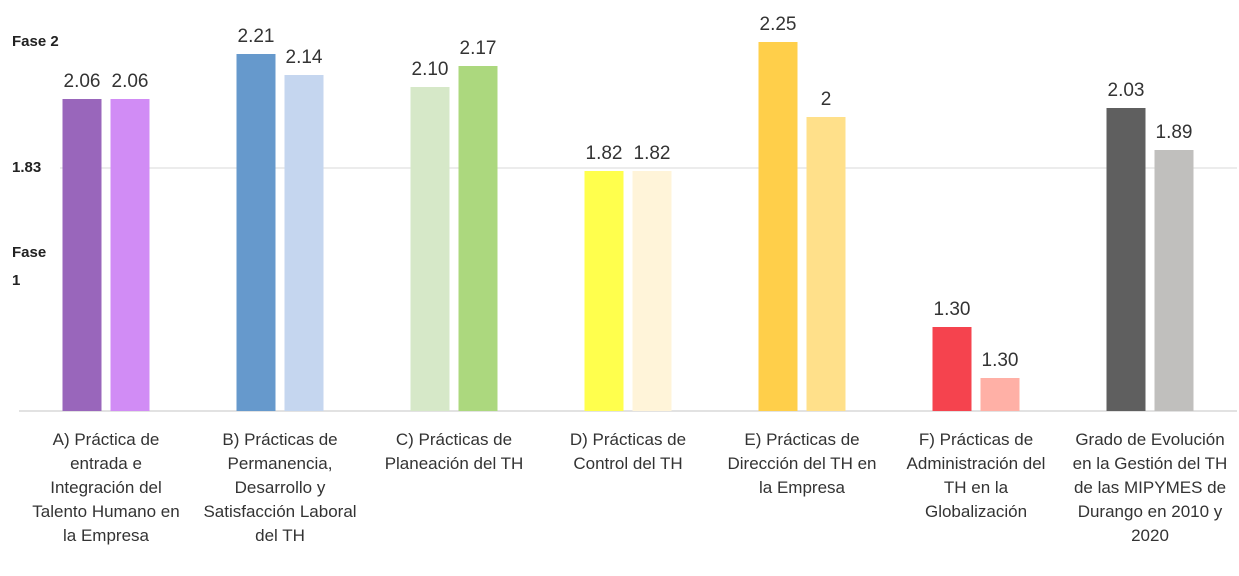 This screenshot has height=576, width=1239. I want to click on x-tick-label: D) Prácticas de Control del TH, so click(628, 451).